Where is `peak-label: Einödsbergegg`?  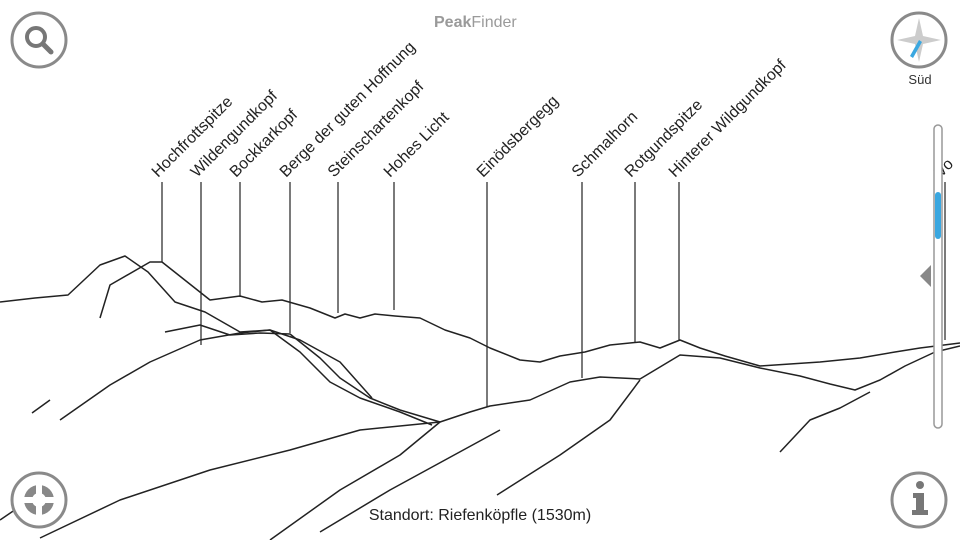
peak-label: Einödsbergegg is located at coordinates (518, 137).